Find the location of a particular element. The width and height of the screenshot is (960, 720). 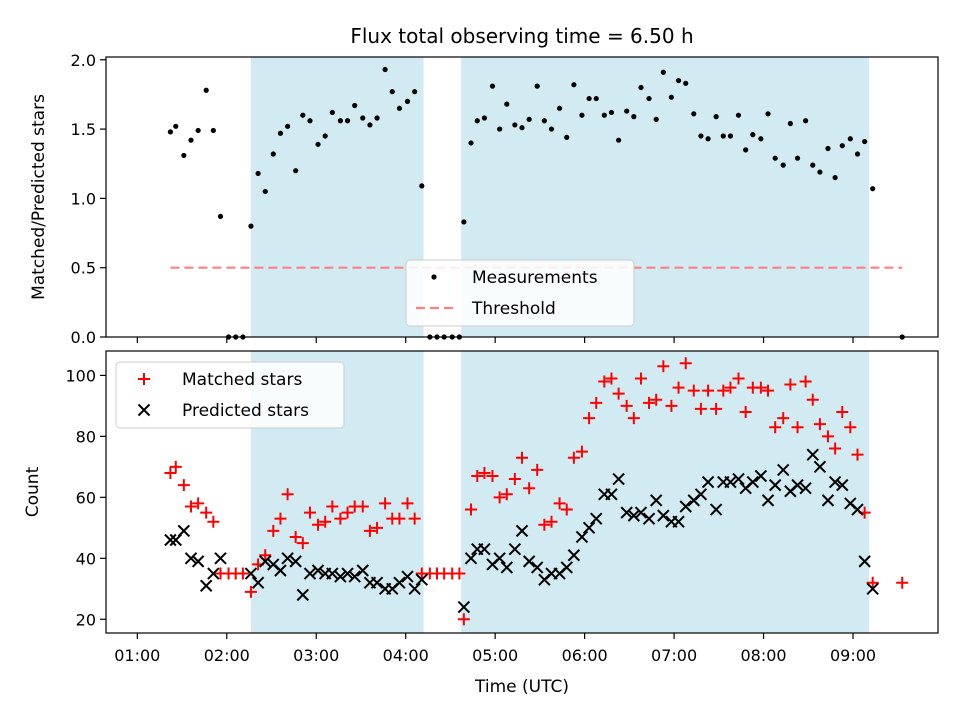

legend-label: Threshold is located at coordinates (513, 309).